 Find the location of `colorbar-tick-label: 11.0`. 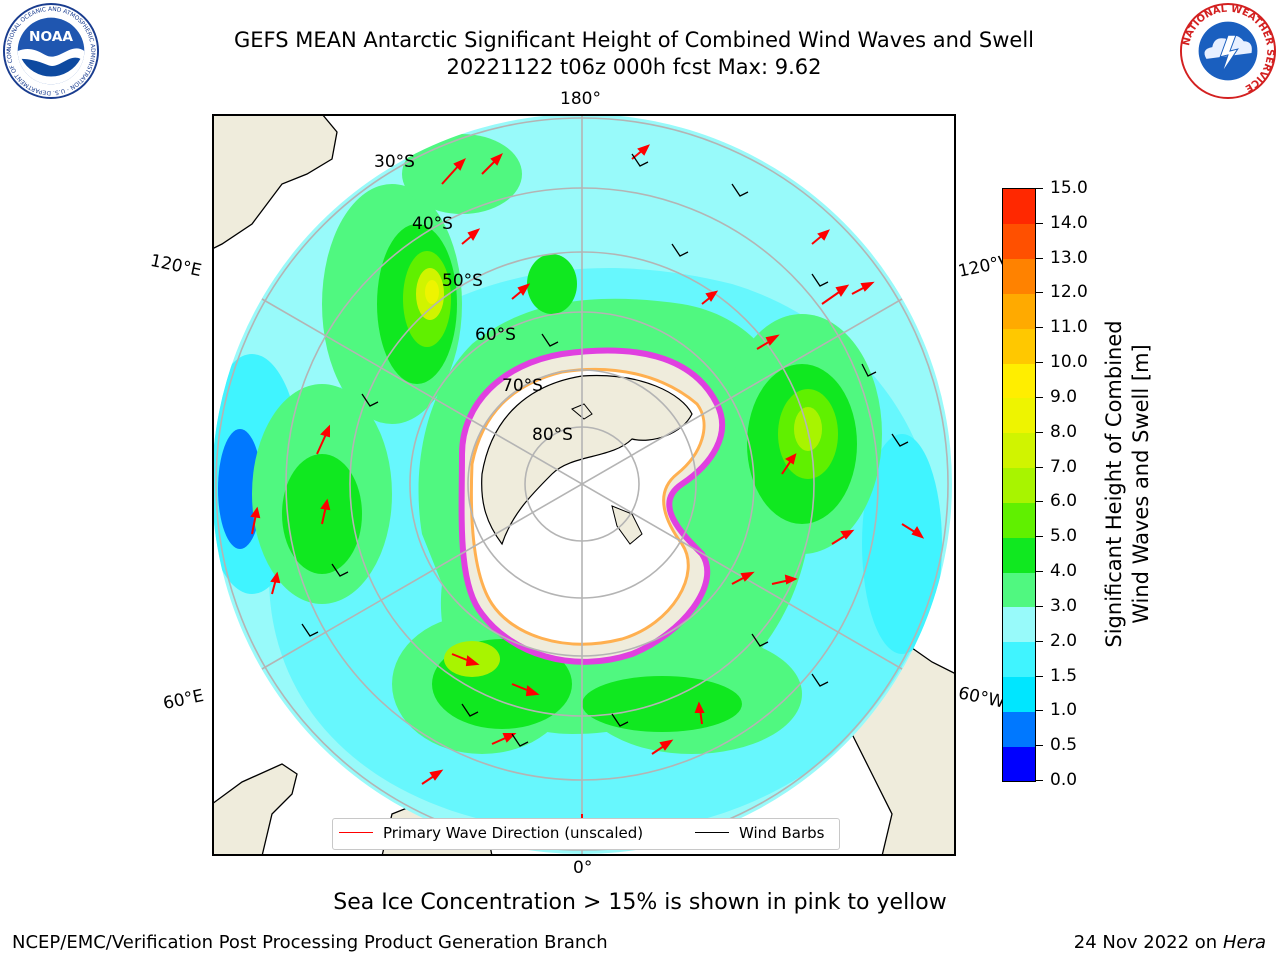

colorbar-tick-label: 11.0 is located at coordinates (1069, 327).